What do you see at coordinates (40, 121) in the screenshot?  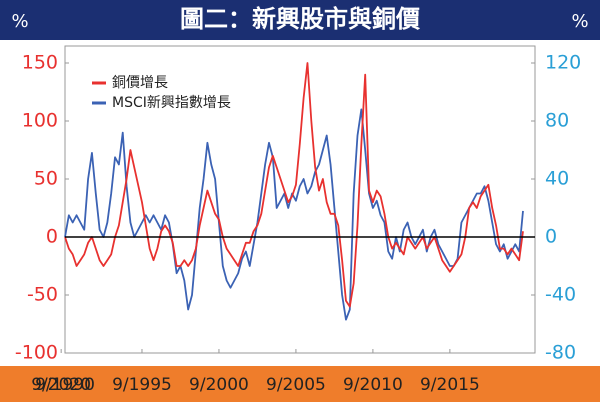 I see `y-tick-label: 100` at bounding box center [40, 121].